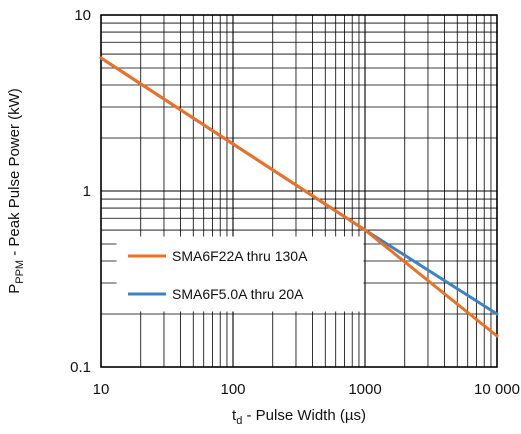 The image size is (521, 434). Describe the element at coordinates (14, 174) in the screenshot. I see `y-axis-label-rest: - Peak Pulse Power (kW)` at that location.